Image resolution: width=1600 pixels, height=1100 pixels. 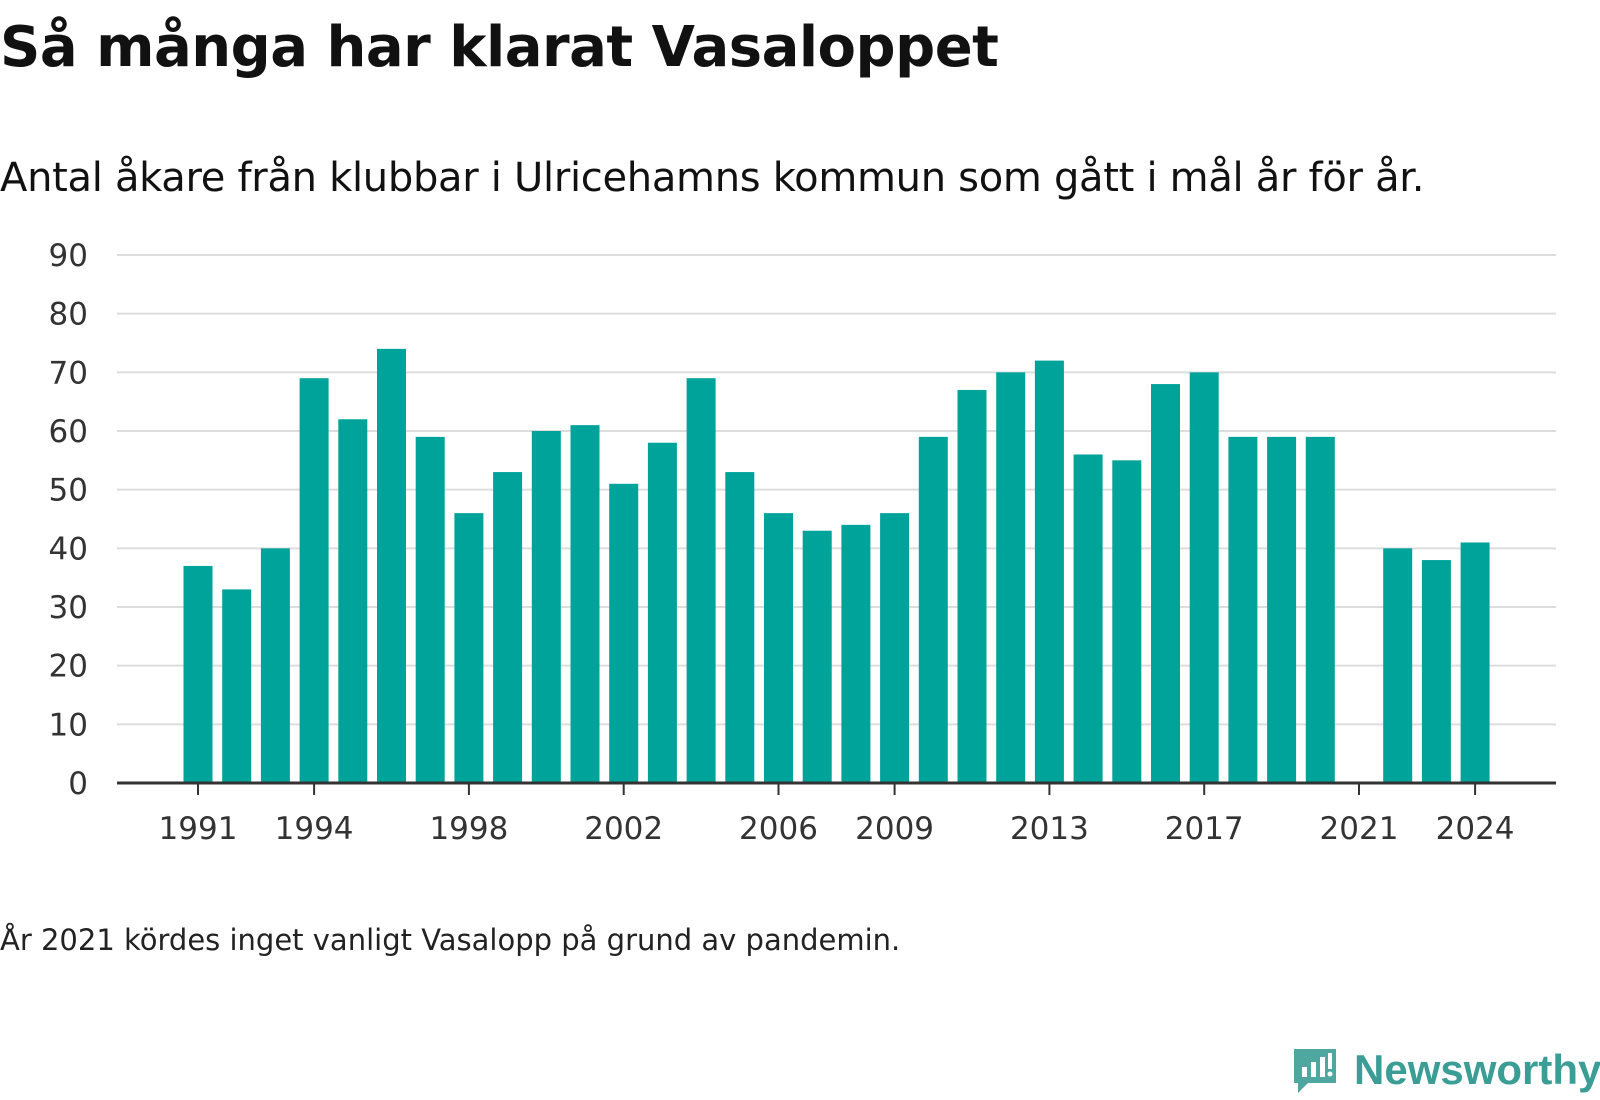 What do you see at coordinates (430, 609) in the screenshot?
I see `bar-1997` at bounding box center [430, 609].